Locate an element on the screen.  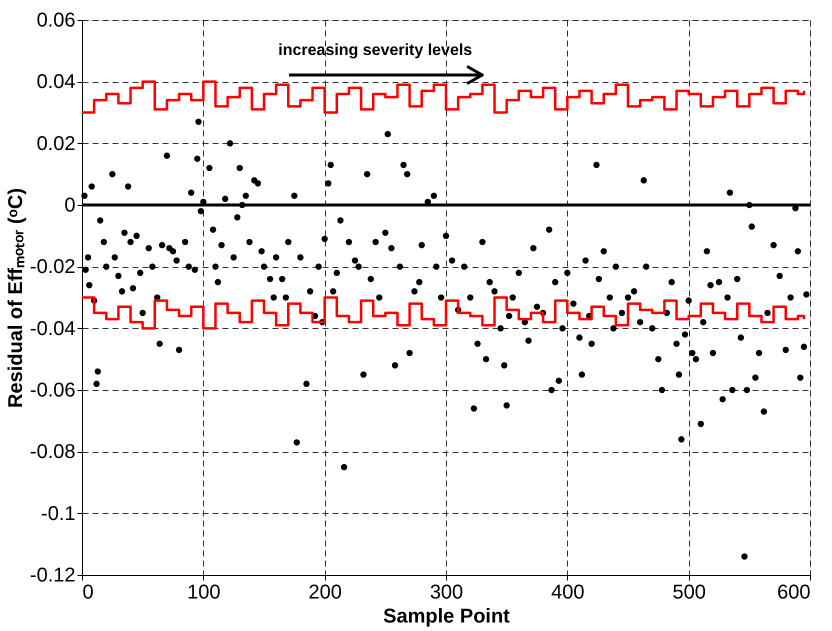
y-tick-label: -0.1 is located at coordinates (58, 513).